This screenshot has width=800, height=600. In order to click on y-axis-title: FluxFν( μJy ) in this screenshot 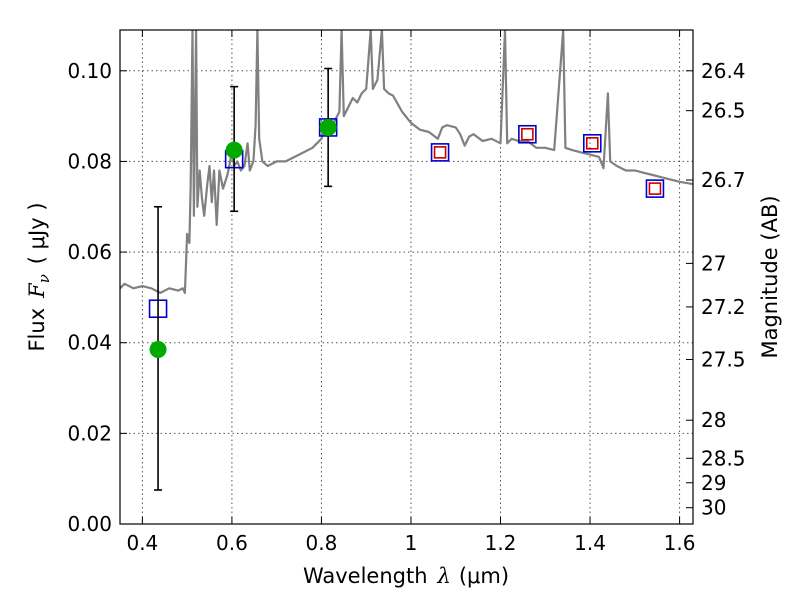, I will do `click(39, 276)`.